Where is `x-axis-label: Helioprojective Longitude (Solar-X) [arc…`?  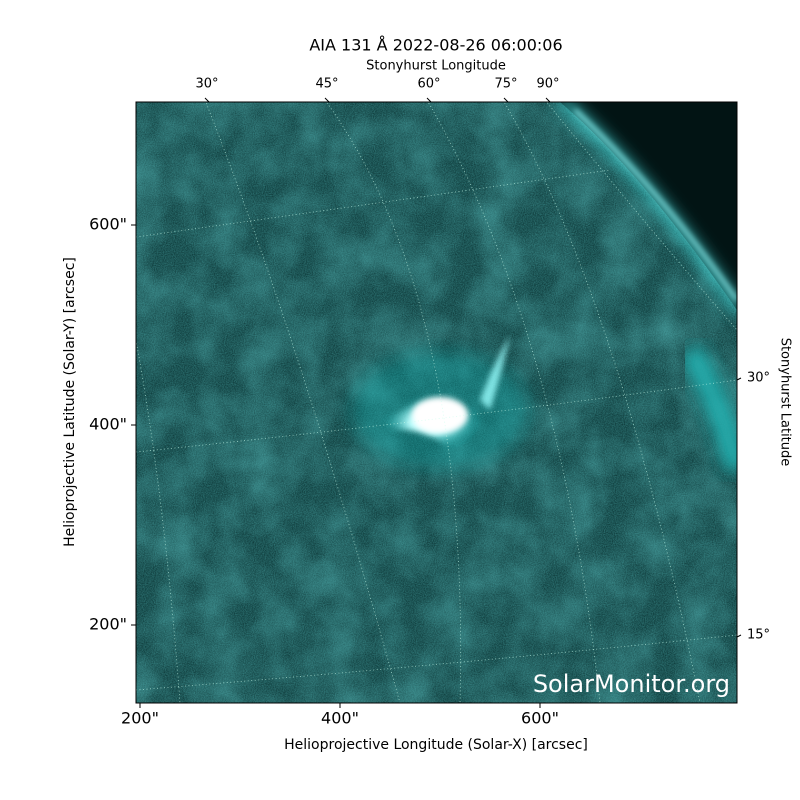
x-axis-label: Helioprojective Longitude (Solar-X) [arc… is located at coordinates (436, 745).